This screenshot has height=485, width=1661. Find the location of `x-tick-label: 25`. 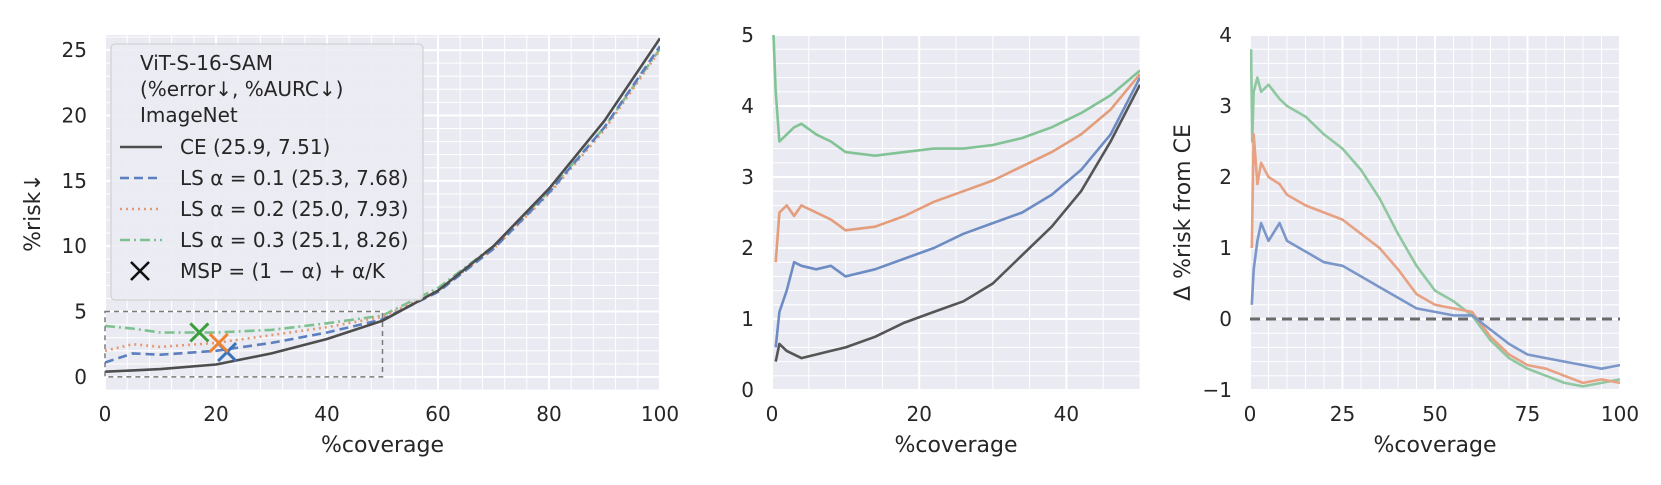

x-tick-label: 25 is located at coordinates (1342, 414).